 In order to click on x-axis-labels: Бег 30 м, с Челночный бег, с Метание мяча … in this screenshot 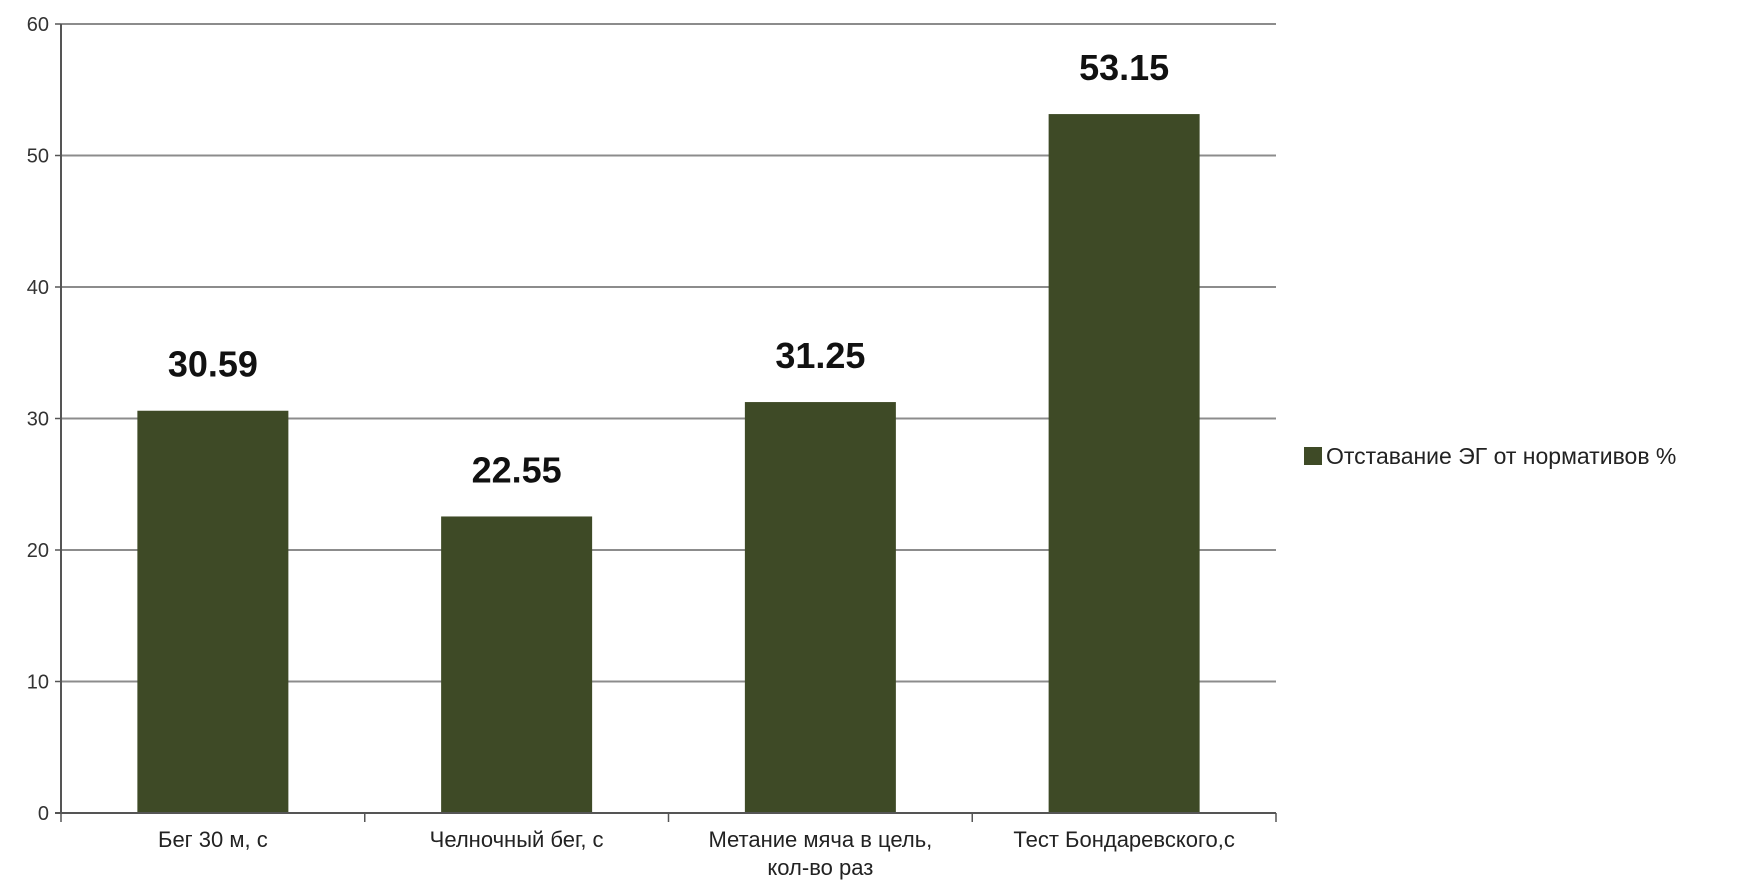, I will do `click(696, 853)`.